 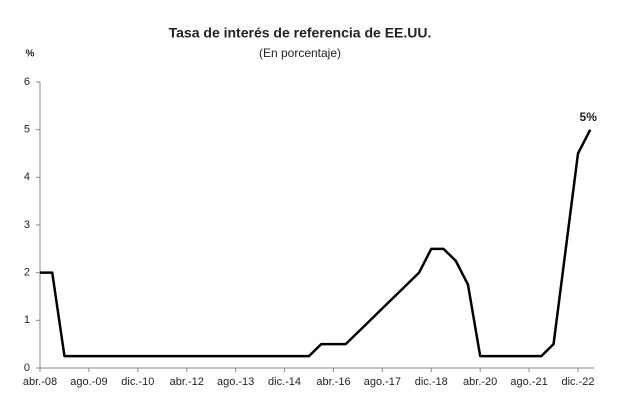 What do you see at coordinates (300, 53) in the screenshot?
I see `chart-subtitle: (En porcentaje)` at bounding box center [300, 53].